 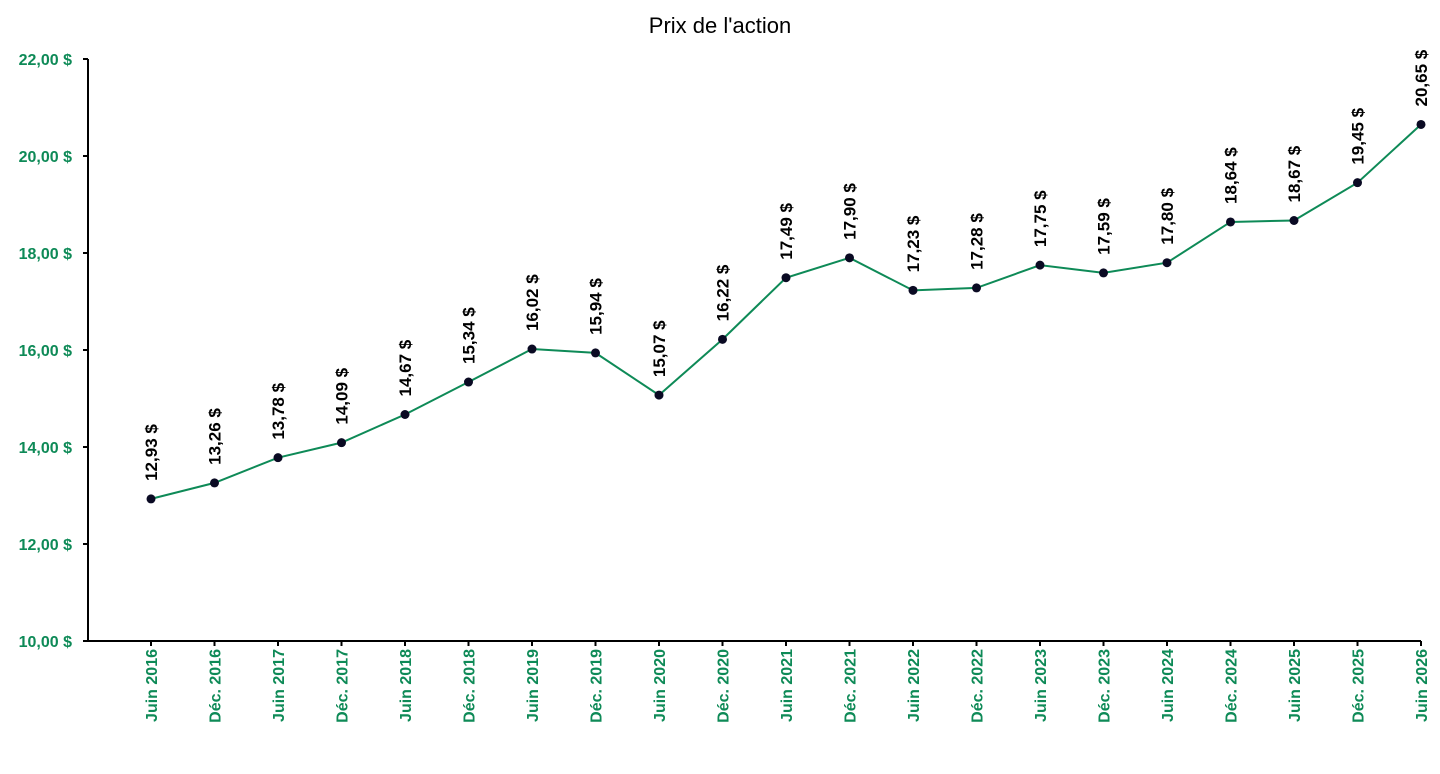 What do you see at coordinates (278, 410) in the screenshot?
I see `data-label: 13,78 $` at bounding box center [278, 410].